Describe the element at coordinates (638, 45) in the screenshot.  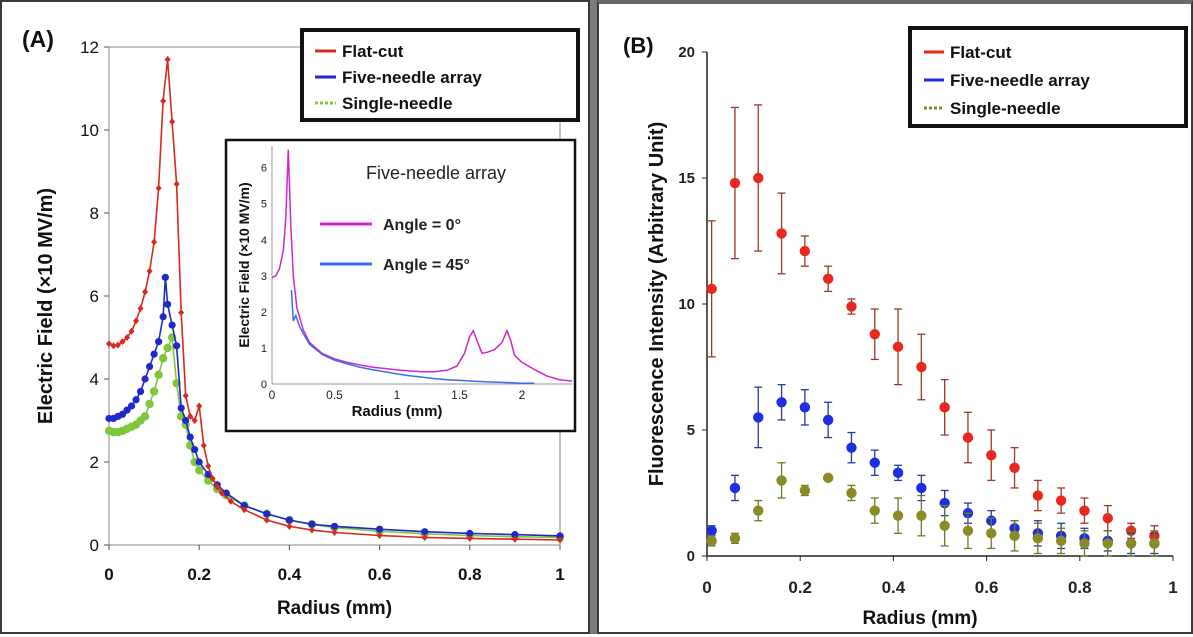
I see `panel-label: (B)` at that location.